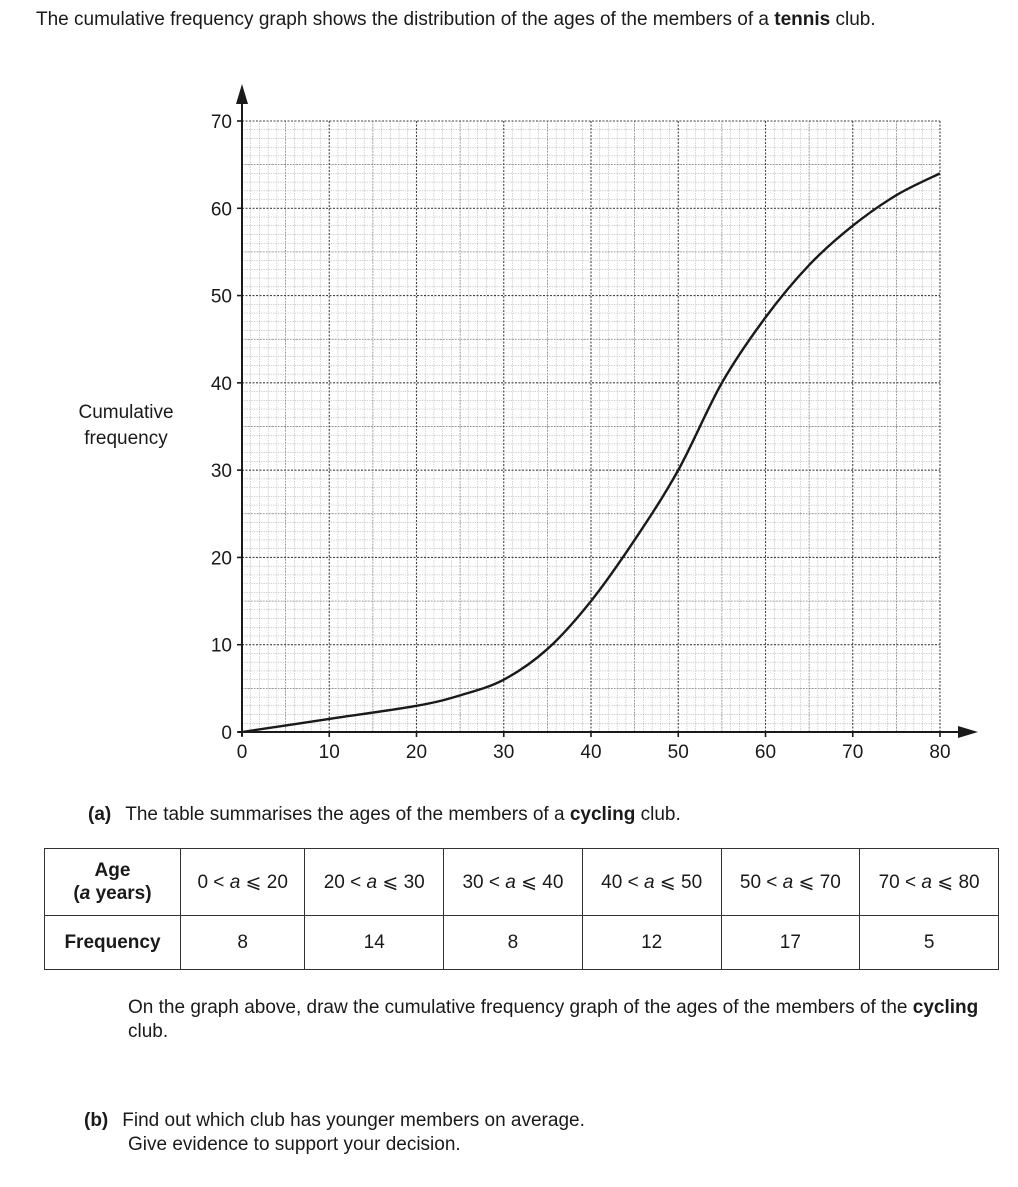 Image resolution: width=1018 pixels, height=1187 pixels. Describe the element at coordinates (242, 752) in the screenshot. I see `x-tick-label: 0` at that location.